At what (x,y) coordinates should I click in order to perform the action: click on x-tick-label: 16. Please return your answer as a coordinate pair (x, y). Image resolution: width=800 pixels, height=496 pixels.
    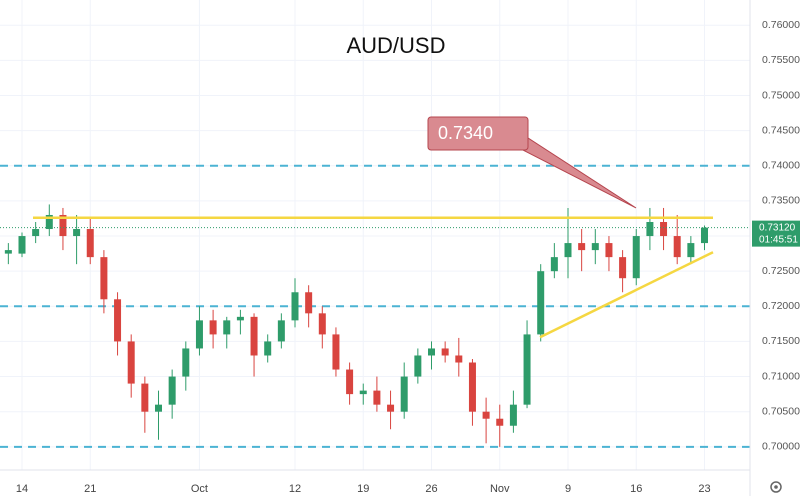
    Looking at the image, I should click on (636, 489).